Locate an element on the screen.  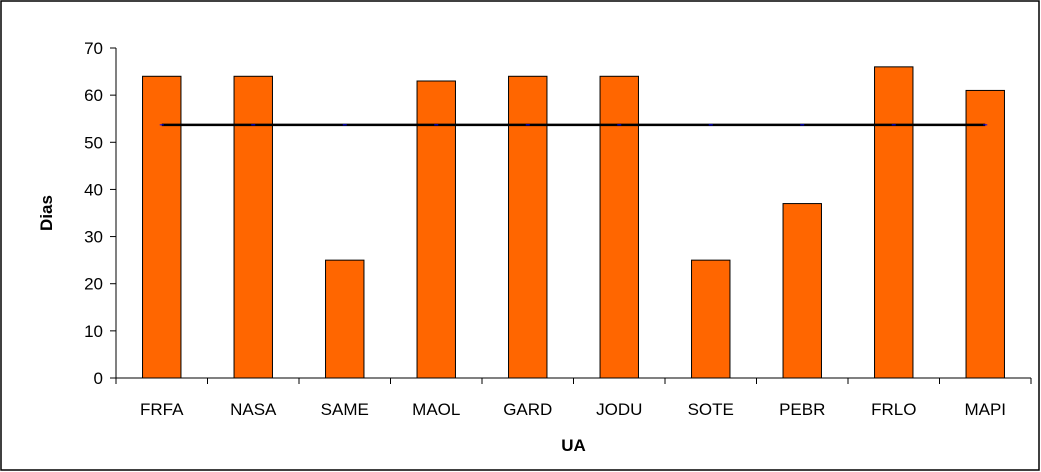
y-tick-label: 50 is located at coordinates (93, 142).